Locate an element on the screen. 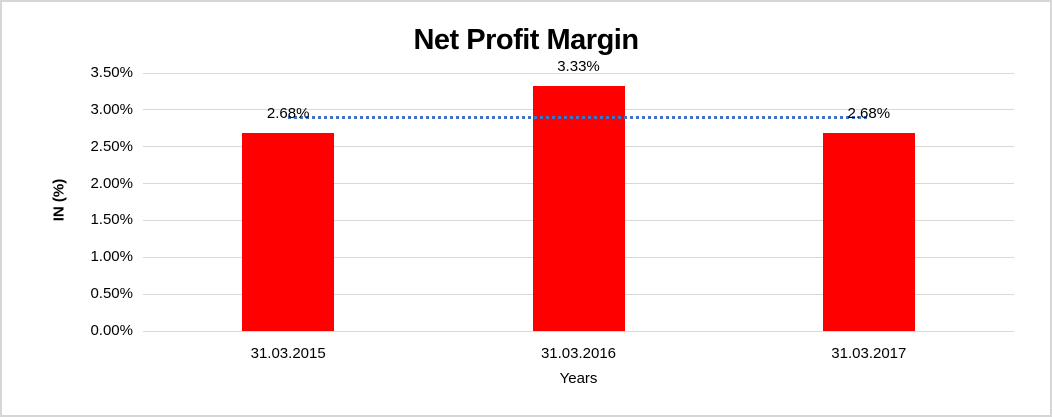 The height and width of the screenshot is (417, 1052). x-axis-title: Years is located at coordinates (578, 378).